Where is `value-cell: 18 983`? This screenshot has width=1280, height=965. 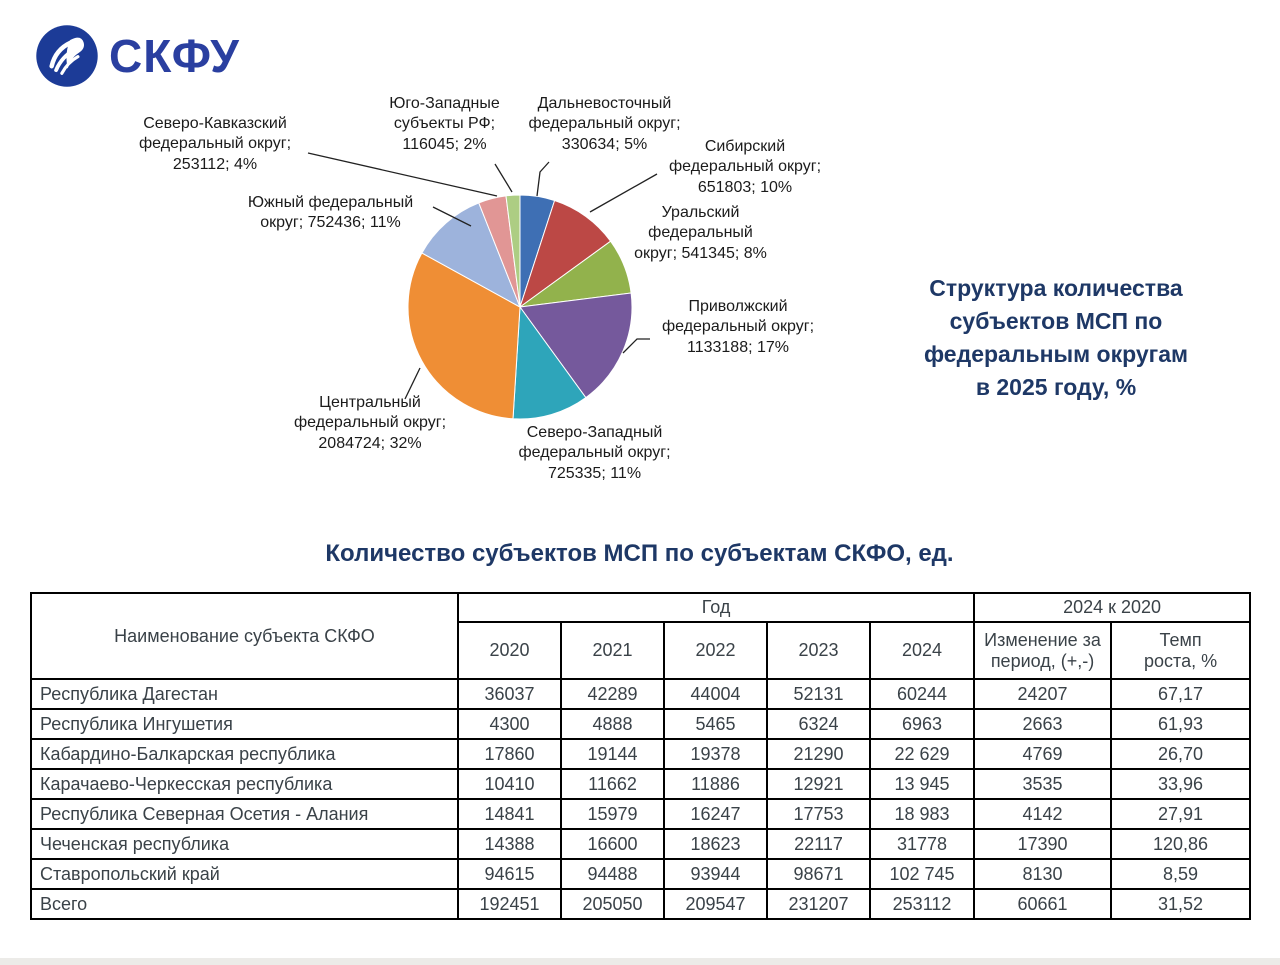
value-cell: 18 983 is located at coordinates (922, 814).